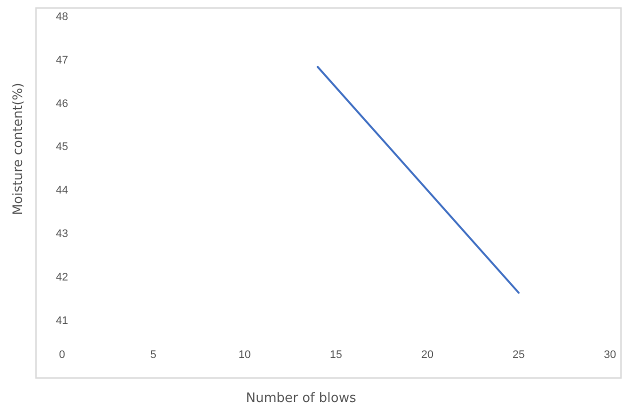  What do you see at coordinates (62, 190) in the screenshot?
I see `y-tick-label: 44` at bounding box center [62, 190].